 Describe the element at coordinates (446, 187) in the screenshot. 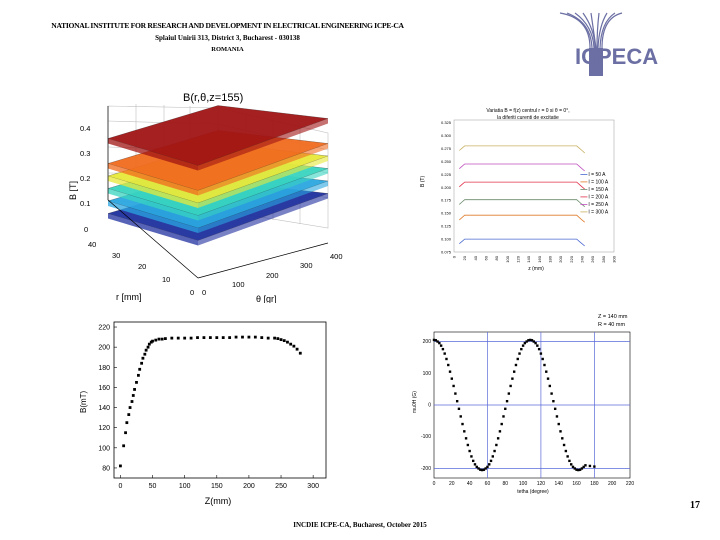

I see `line-chart-ytick: 0.200` at that location.